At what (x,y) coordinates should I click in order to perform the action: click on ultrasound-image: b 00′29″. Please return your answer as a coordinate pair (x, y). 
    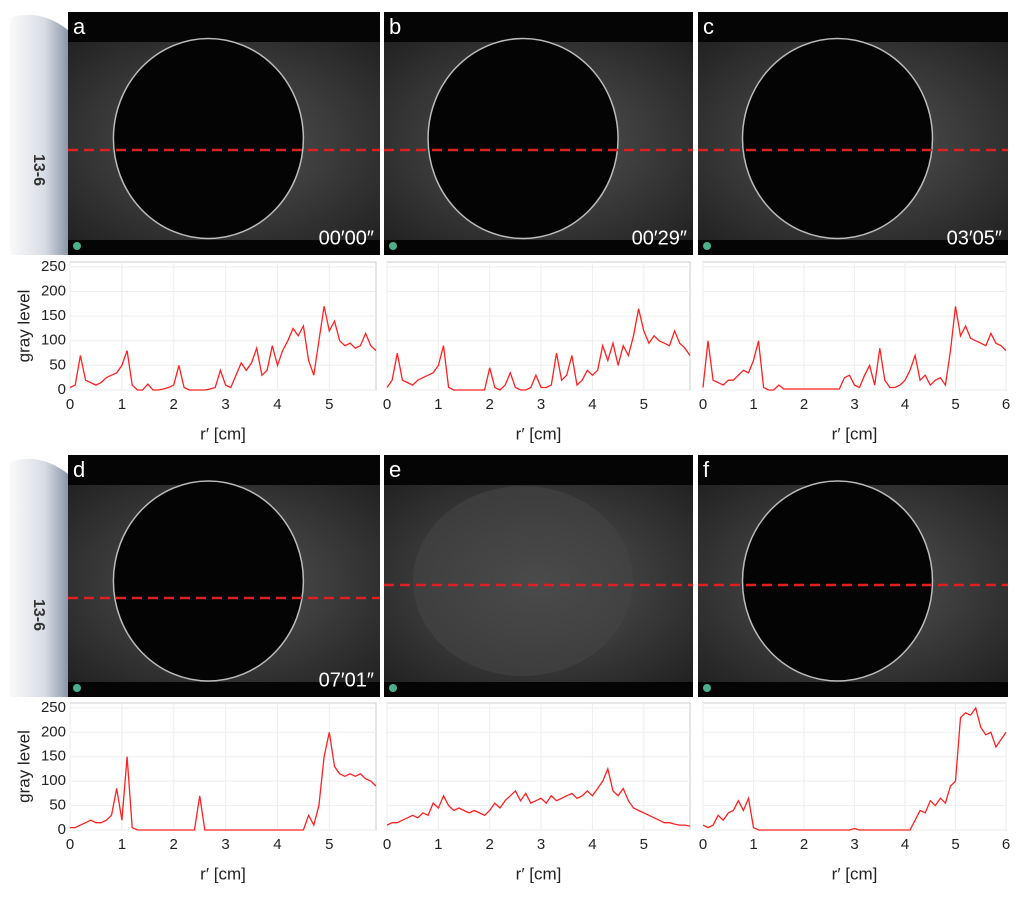
    Looking at the image, I should click on (538, 133).